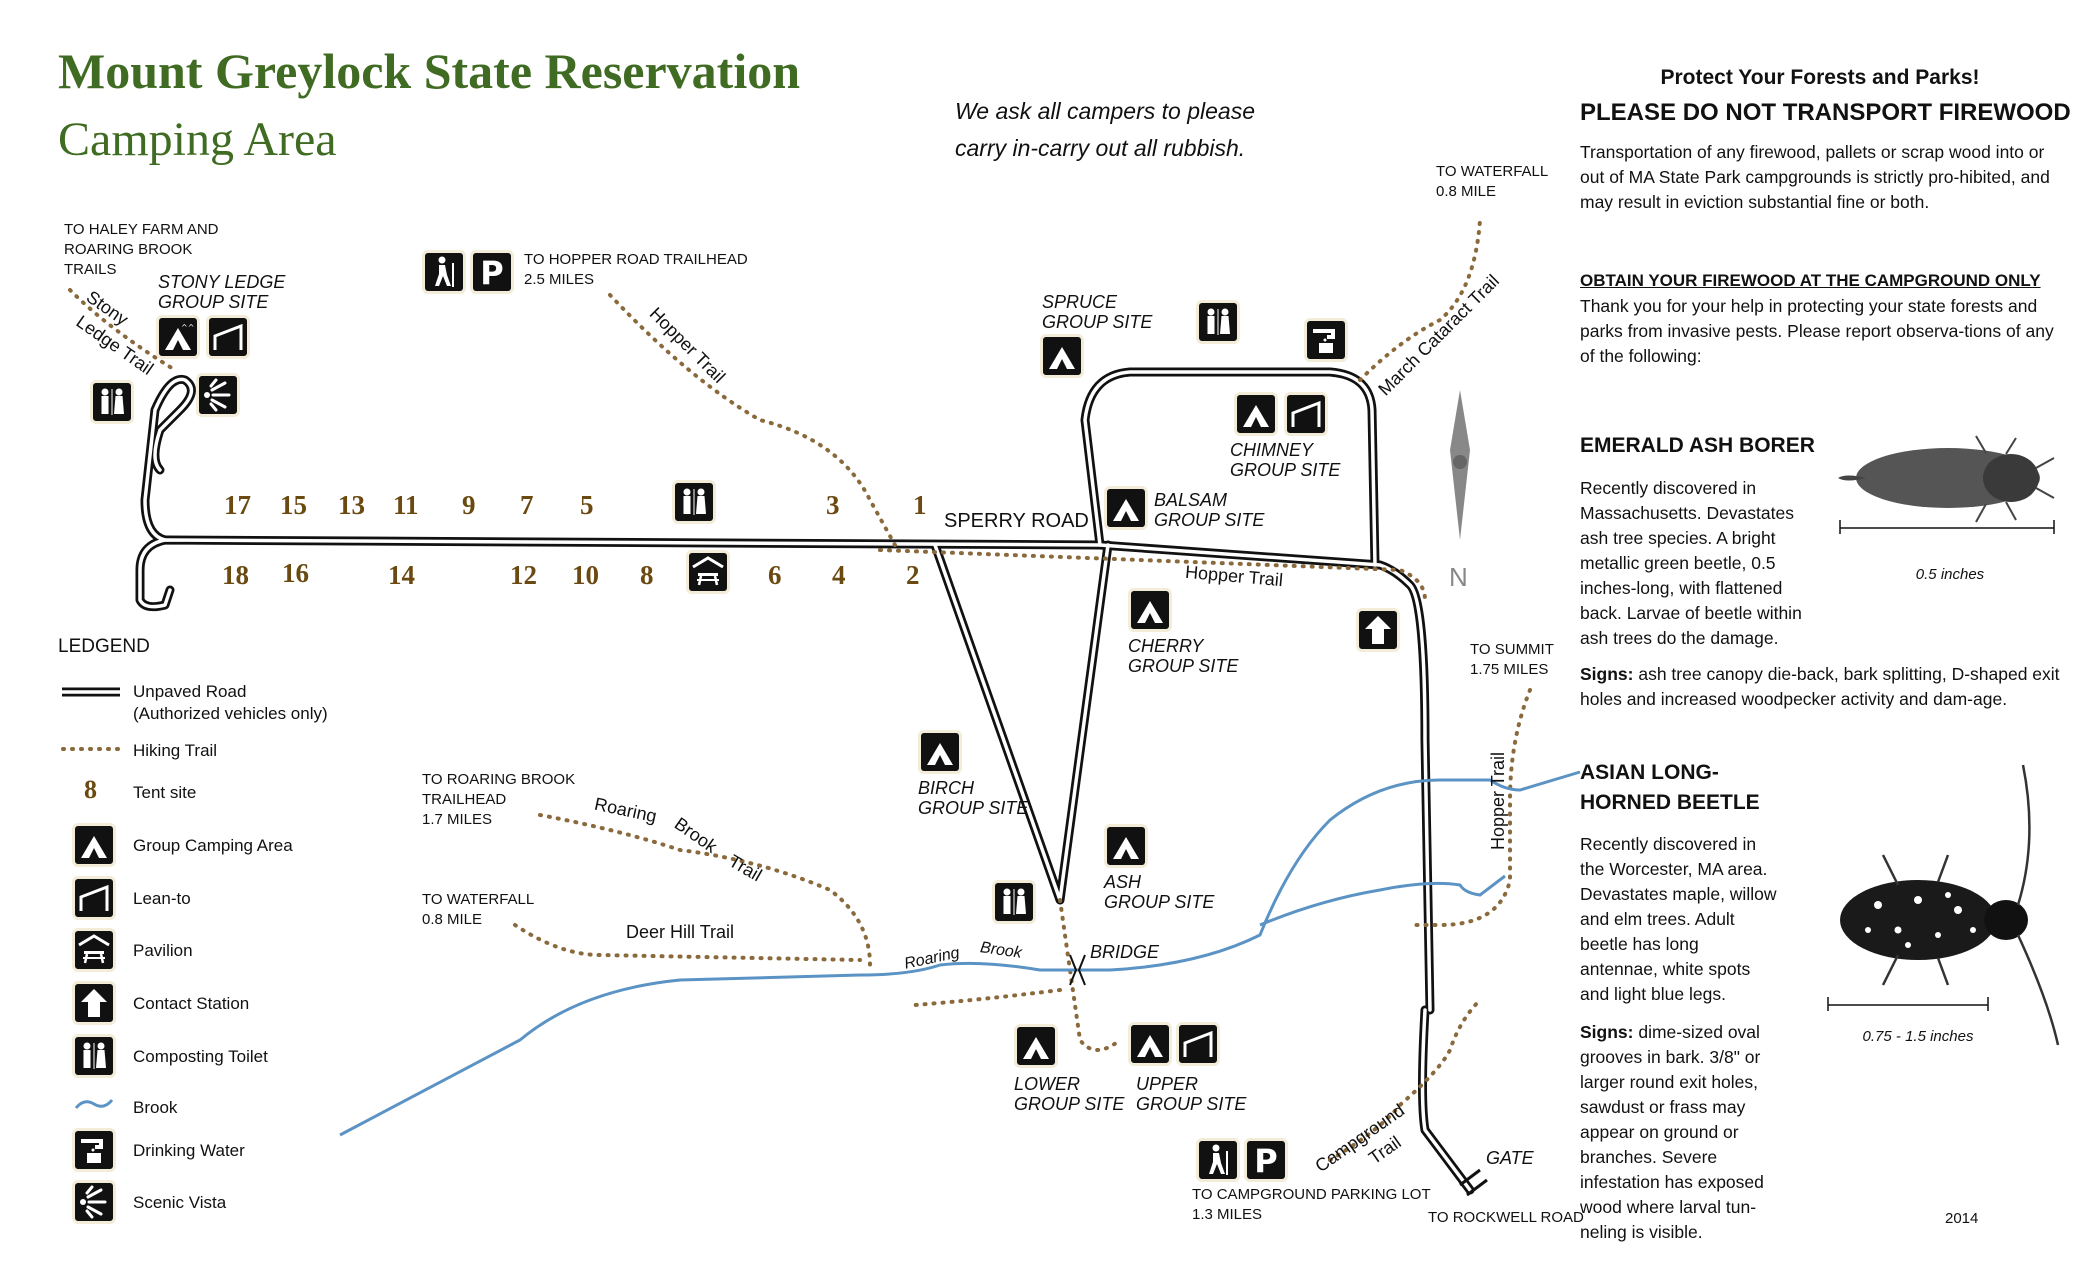 This screenshot has height=1275, width=2100. Describe the element at coordinates (1460, 465) in the screenshot. I see `north-arrow` at that location.